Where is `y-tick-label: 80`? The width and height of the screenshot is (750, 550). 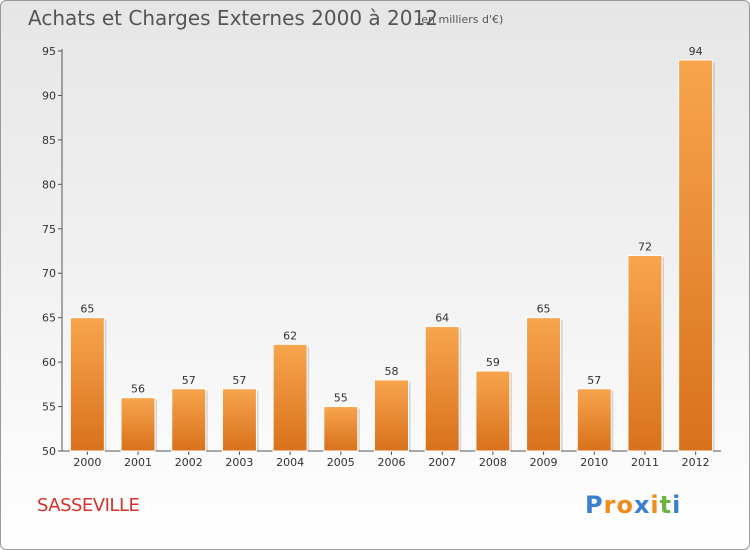
y-tick-label: 80 is located at coordinates (49, 184).